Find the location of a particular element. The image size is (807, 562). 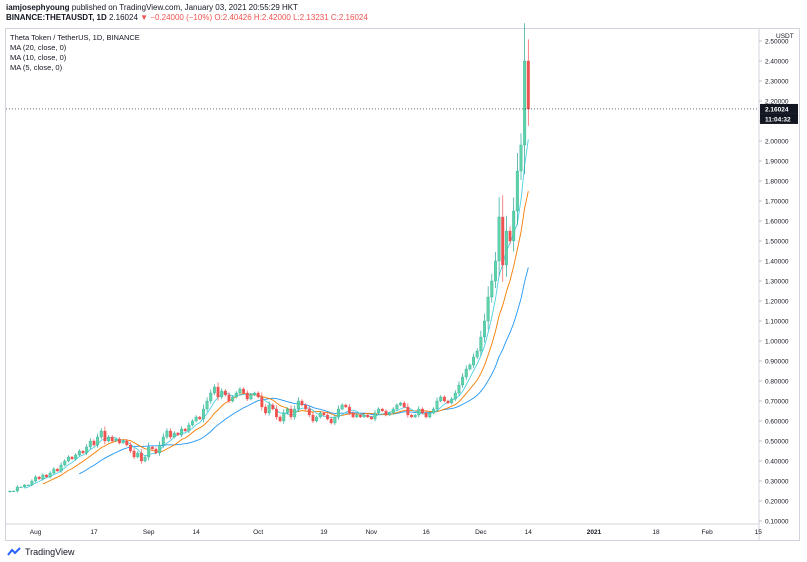

x-tick-label: Feb is located at coordinates (708, 532).